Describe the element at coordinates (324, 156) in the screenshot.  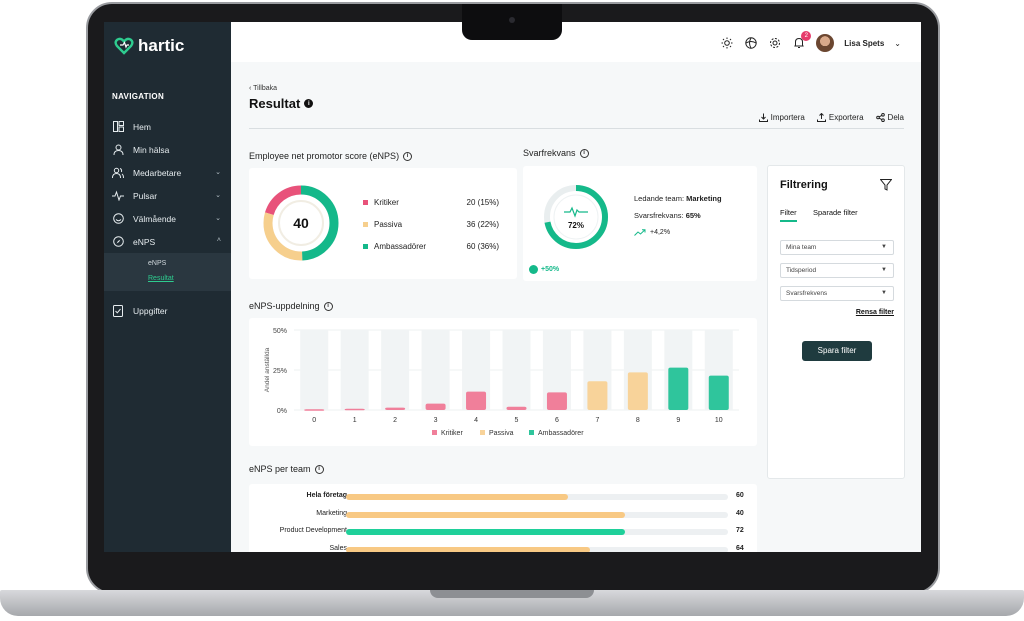
I see `enps-heading-text: Employee net promotor score (eNPS)` at that location.